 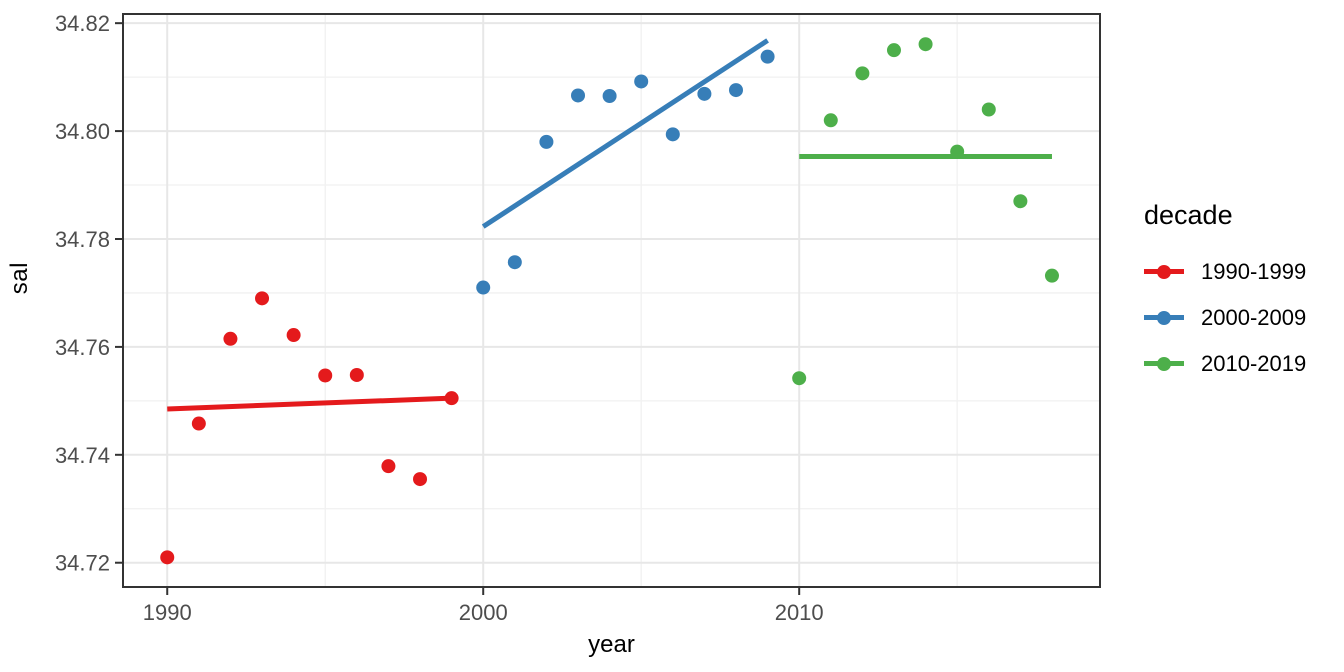 I want to click on legend-item: 2010-2019, so click(x=1225, y=364).